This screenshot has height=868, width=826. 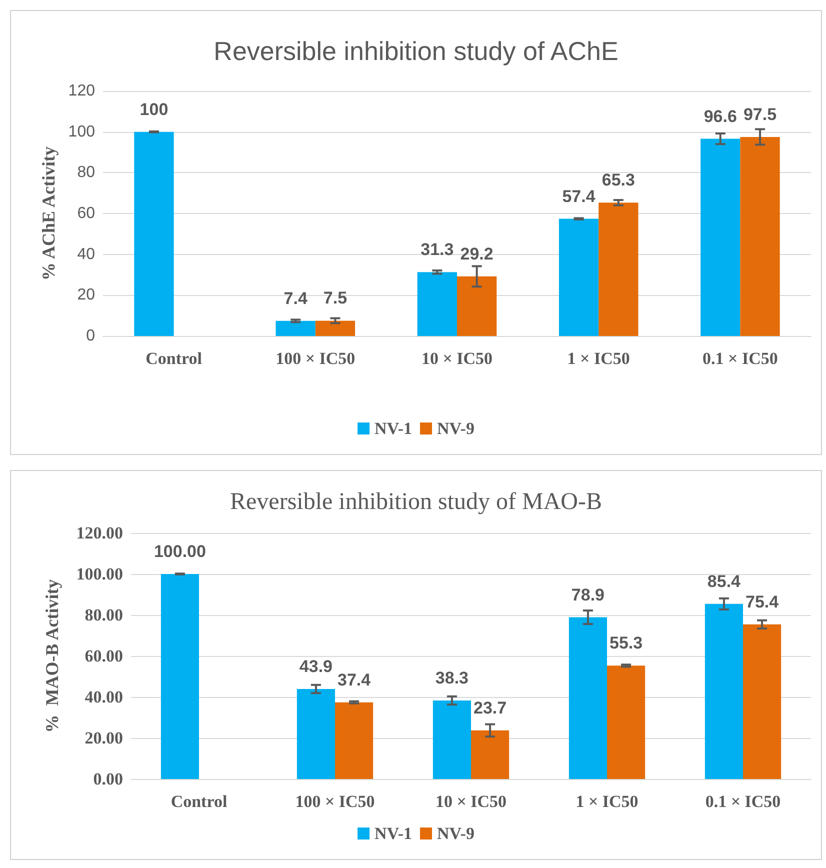 What do you see at coordinates (618, 180) in the screenshot?
I see `data-label: 65.3` at bounding box center [618, 180].